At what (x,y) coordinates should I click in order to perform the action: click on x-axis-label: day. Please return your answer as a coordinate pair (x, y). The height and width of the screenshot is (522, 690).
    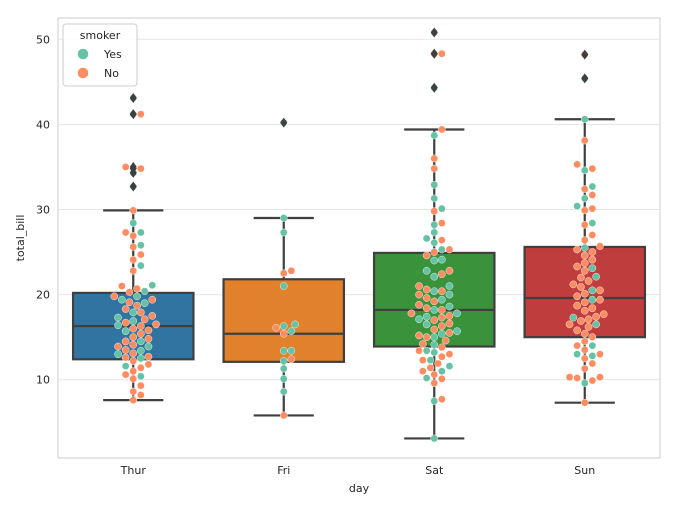
    Looking at the image, I should click on (359, 488).